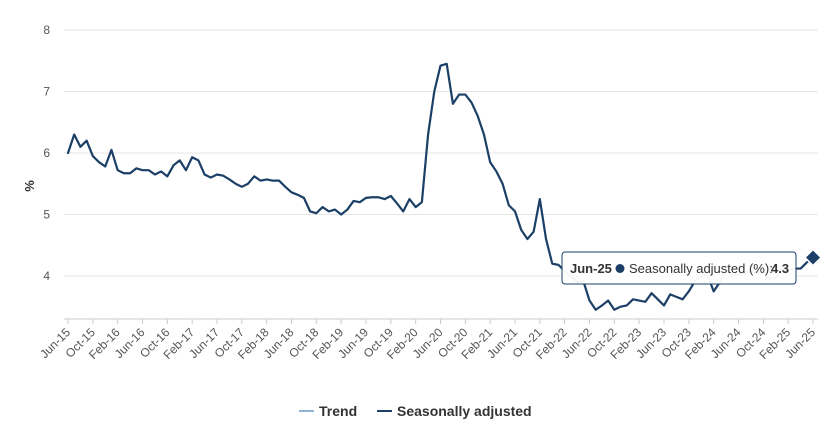 This screenshot has width=834, height=429. I want to click on y-tick-label: 6, so click(46, 153).